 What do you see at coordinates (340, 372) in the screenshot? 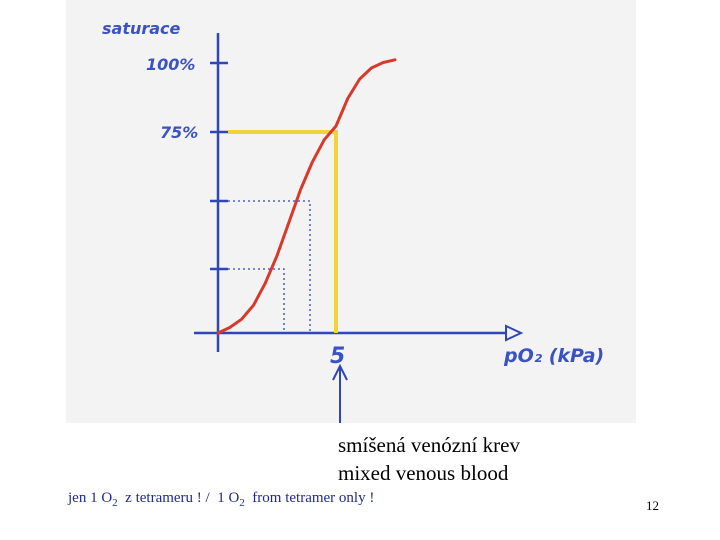
I see `pointer-arrow-head` at bounding box center [340, 372].